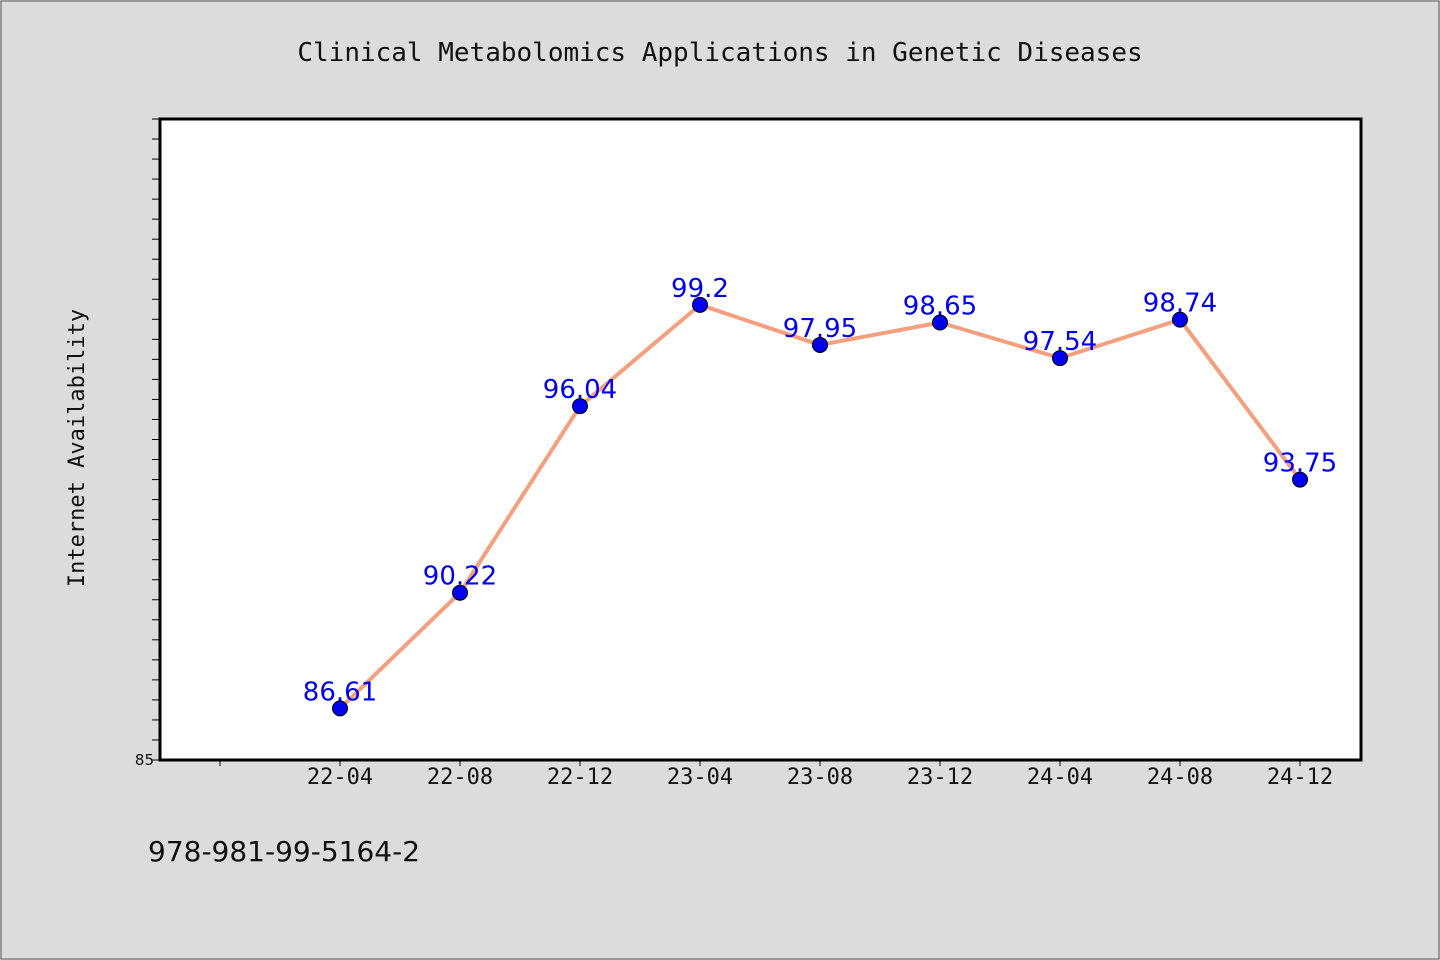 This screenshot has height=960, width=1440. What do you see at coordinates (1300, 464) in the screenshot?
I see `data-label: 93.75` at bounding box center [1300, 464].